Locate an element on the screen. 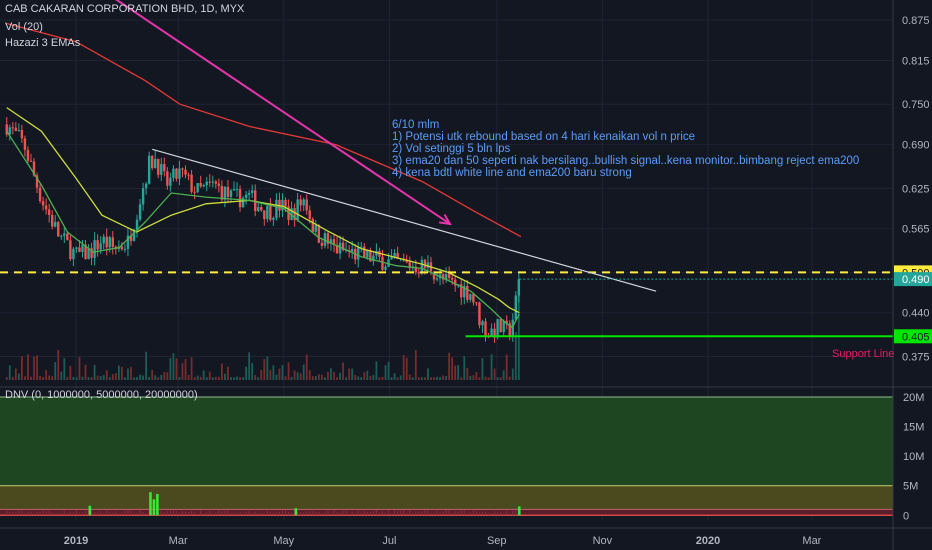 The width and height of the screenshot is (932, 550). volume-legend: Vol (20) is located at coordinates (24, 27).